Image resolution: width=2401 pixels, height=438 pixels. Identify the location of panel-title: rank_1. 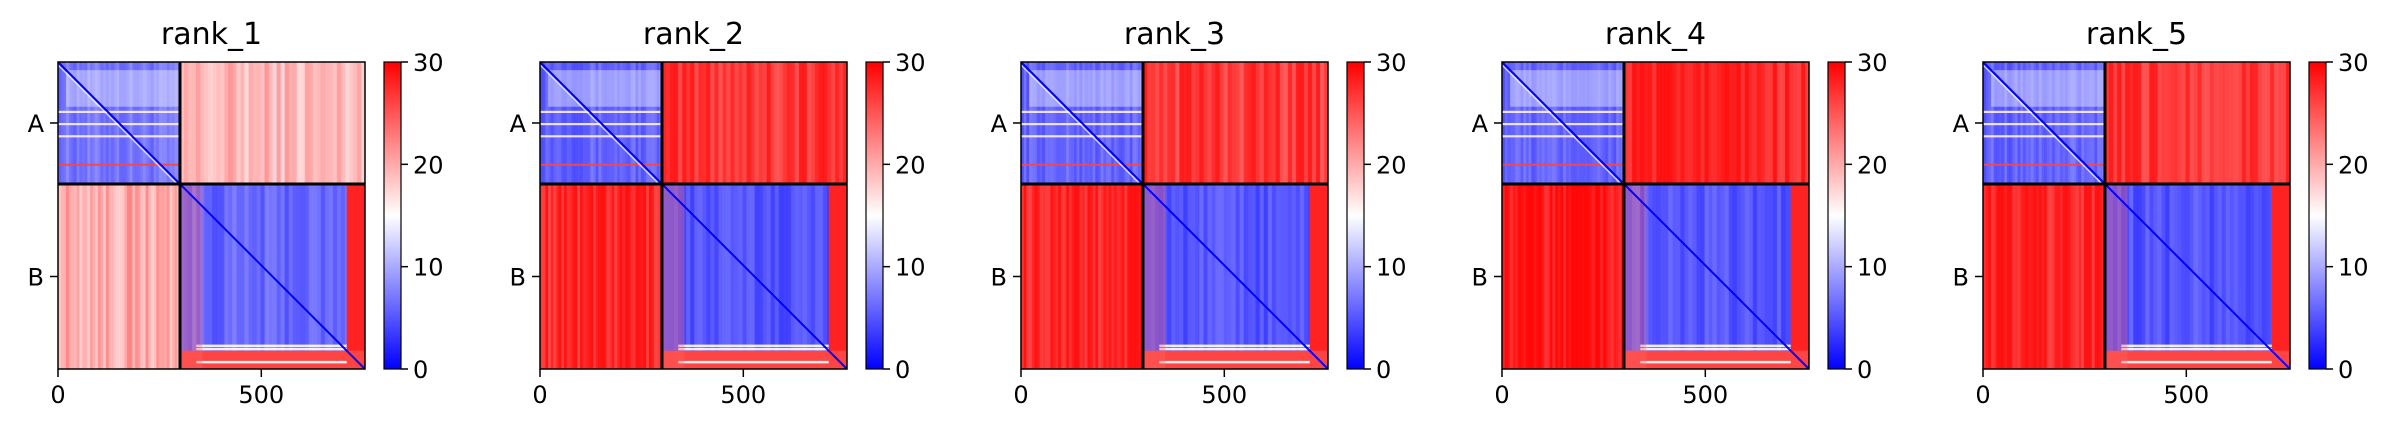
(211, 34).